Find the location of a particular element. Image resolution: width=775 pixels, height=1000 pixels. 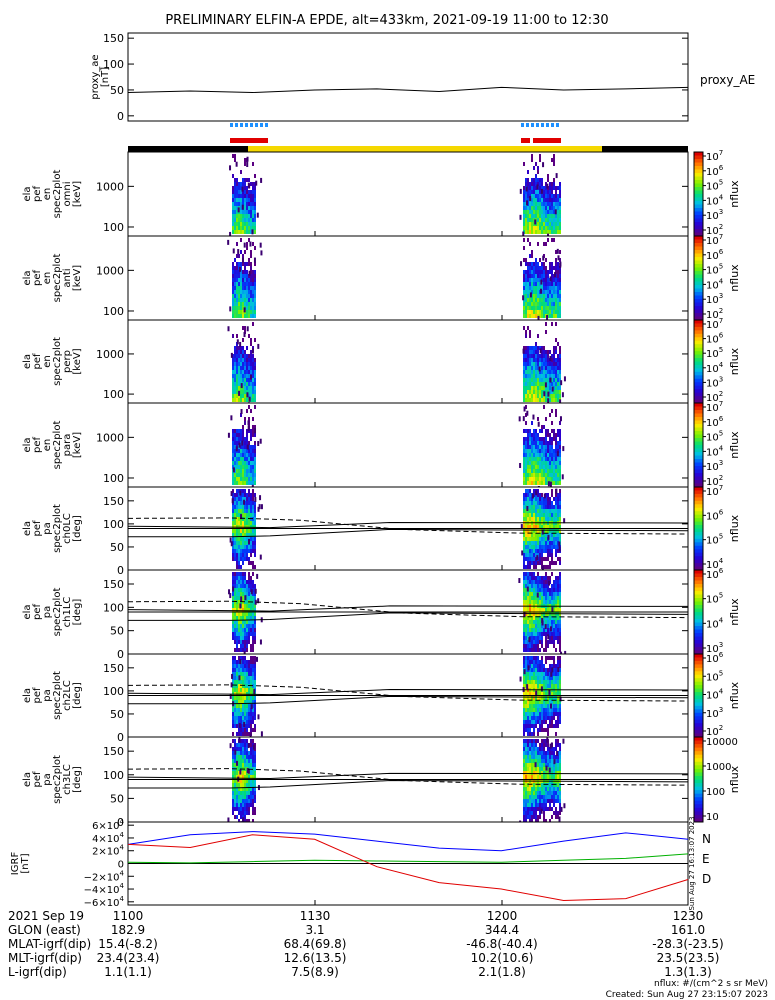

panel-ylabel-ela_pef_pa_spec2plot_ch2LC-line: [deg] is located at coordinates (77, 695).